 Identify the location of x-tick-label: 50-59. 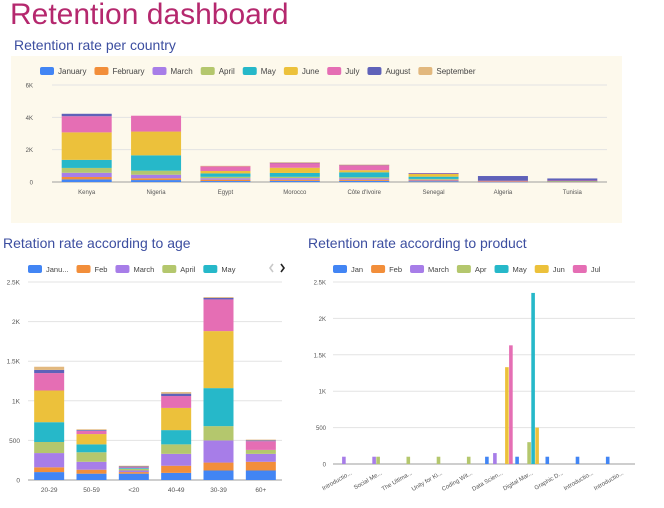
(91, 490).